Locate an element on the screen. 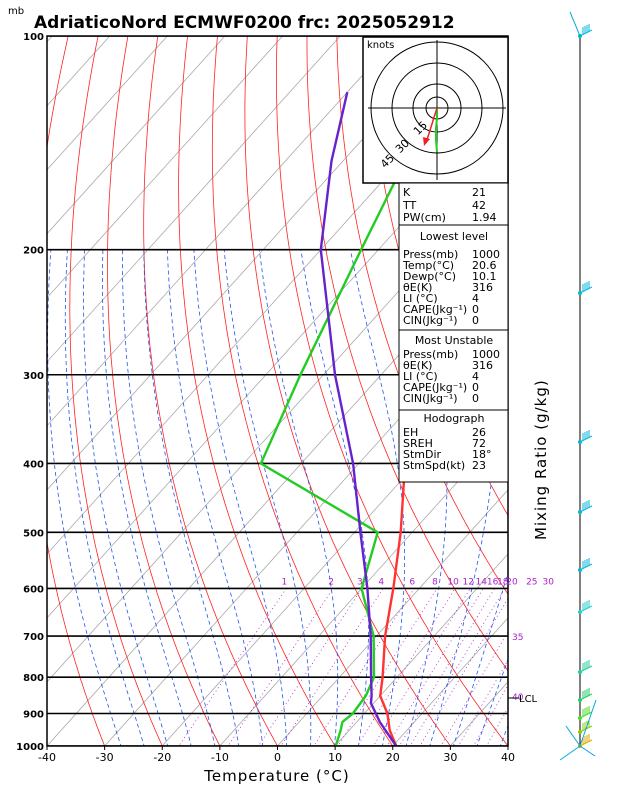  tt-index-label: TT is located at coordinates (409, 205).